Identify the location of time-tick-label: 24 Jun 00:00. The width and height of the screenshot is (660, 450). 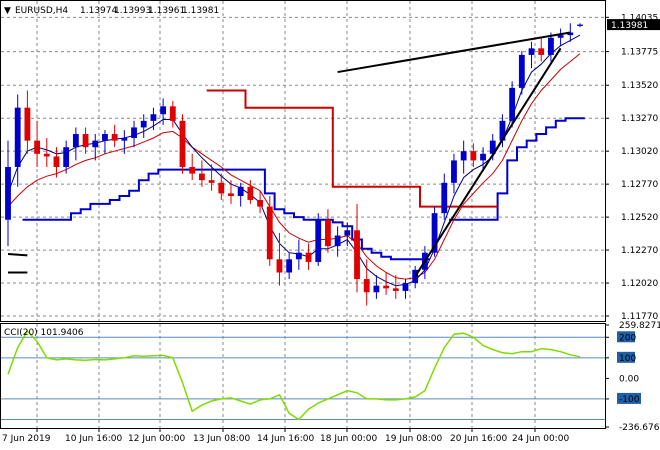
(540, 439).